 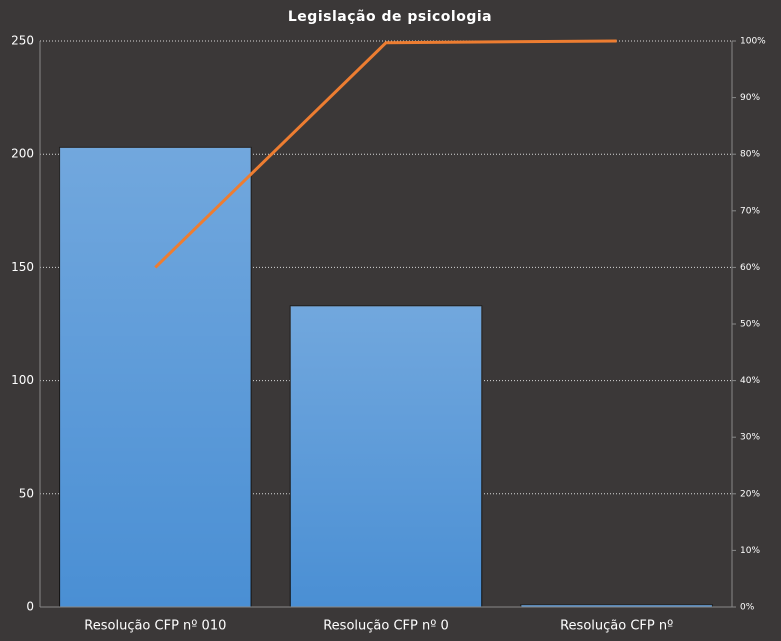 What do you see at coordinates (30, 607) in the screenshot?
I see `y-tick-label: 0` at bounding box center [30, 607].